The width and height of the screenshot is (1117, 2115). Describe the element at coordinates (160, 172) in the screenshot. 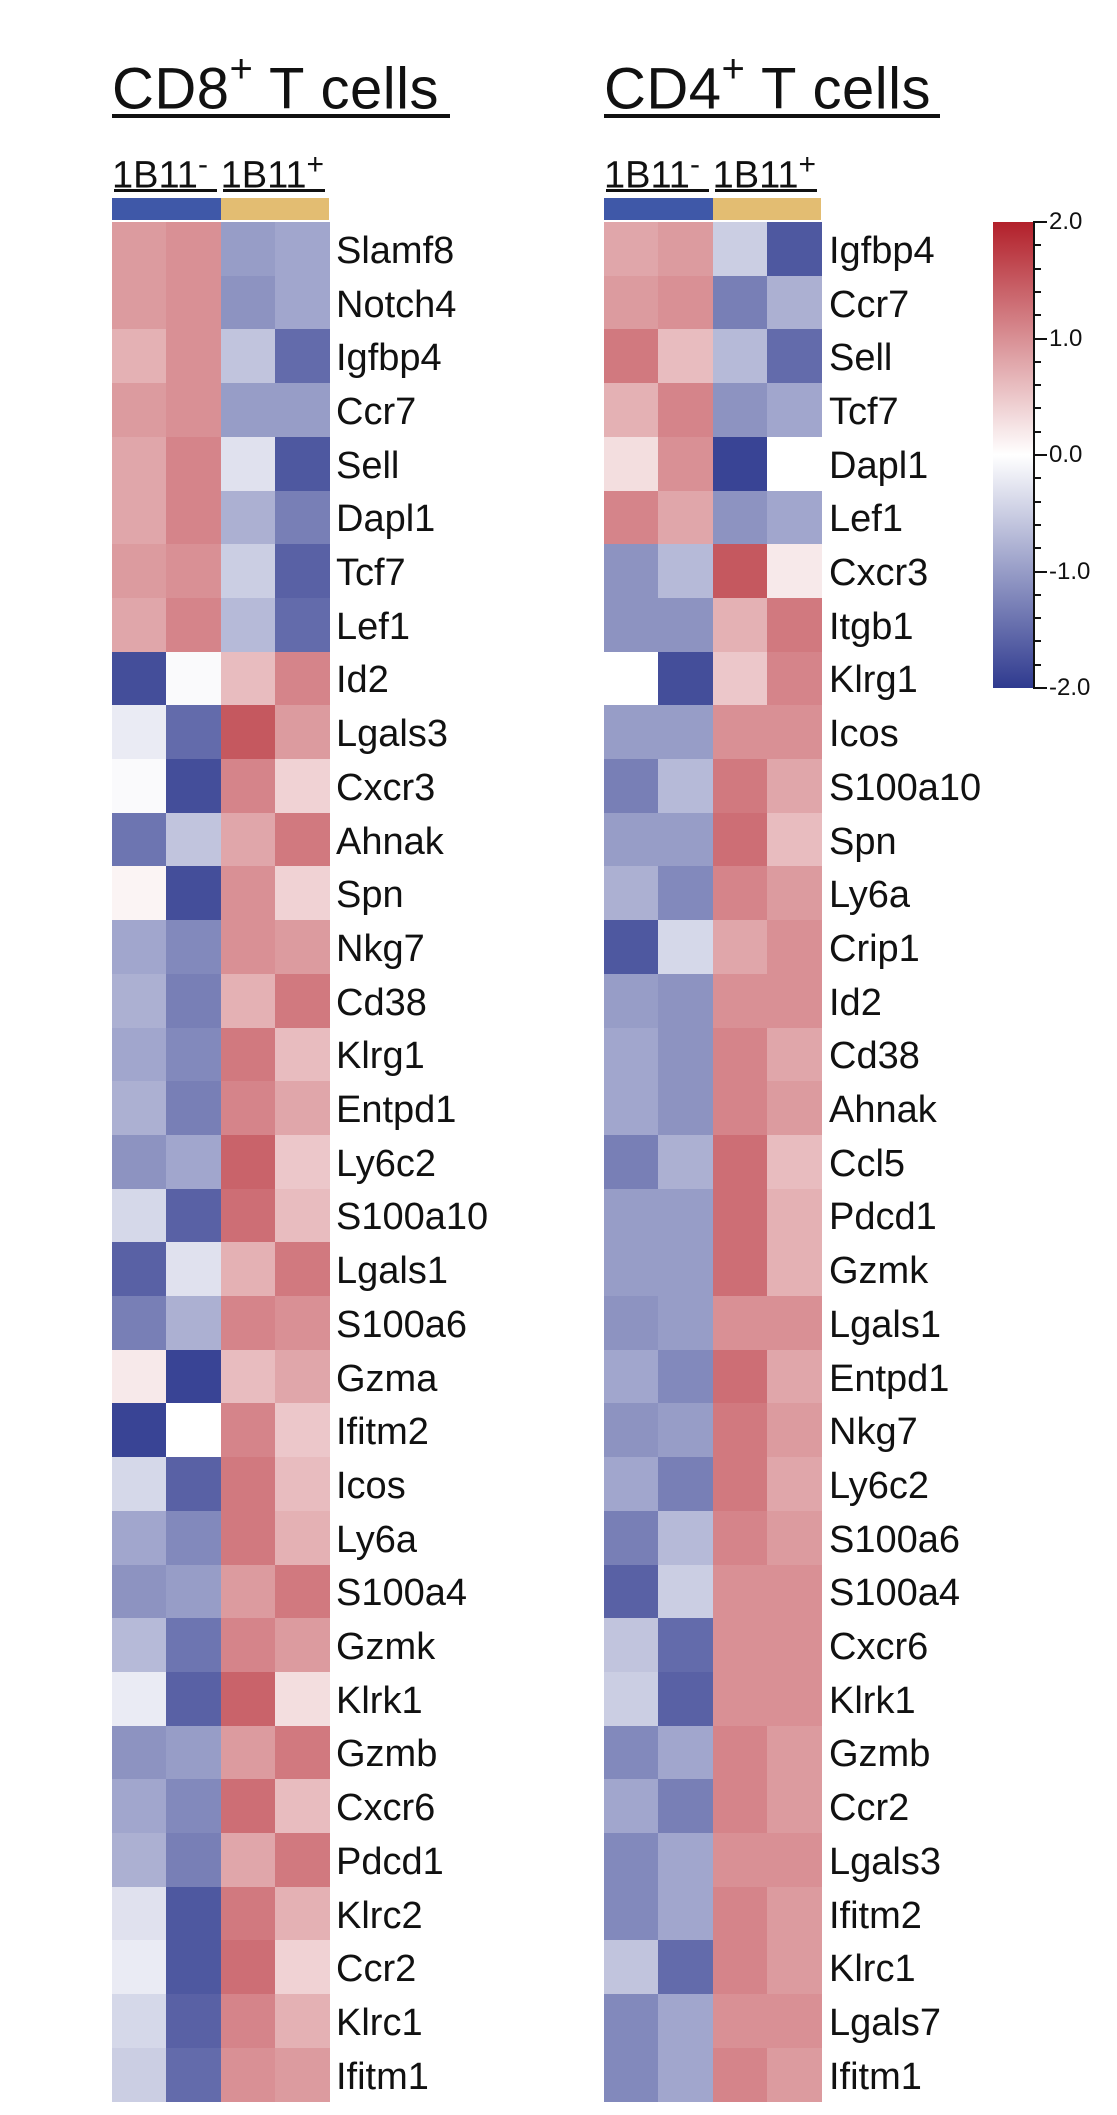

I see `group-label-0-0: 1B11-` at that location.